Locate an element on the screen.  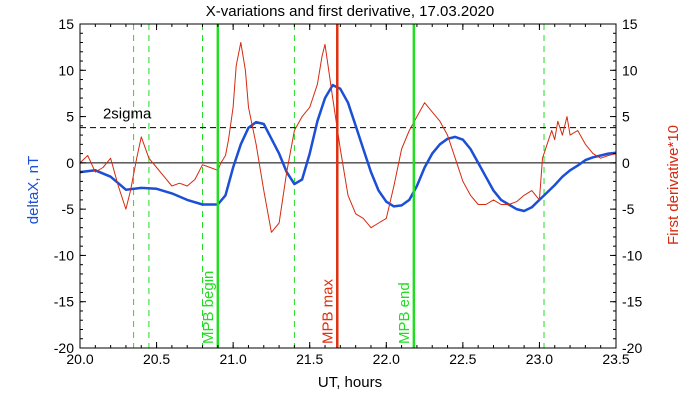
y-tick-label-right: -15 is located at coordinates (632, 302).